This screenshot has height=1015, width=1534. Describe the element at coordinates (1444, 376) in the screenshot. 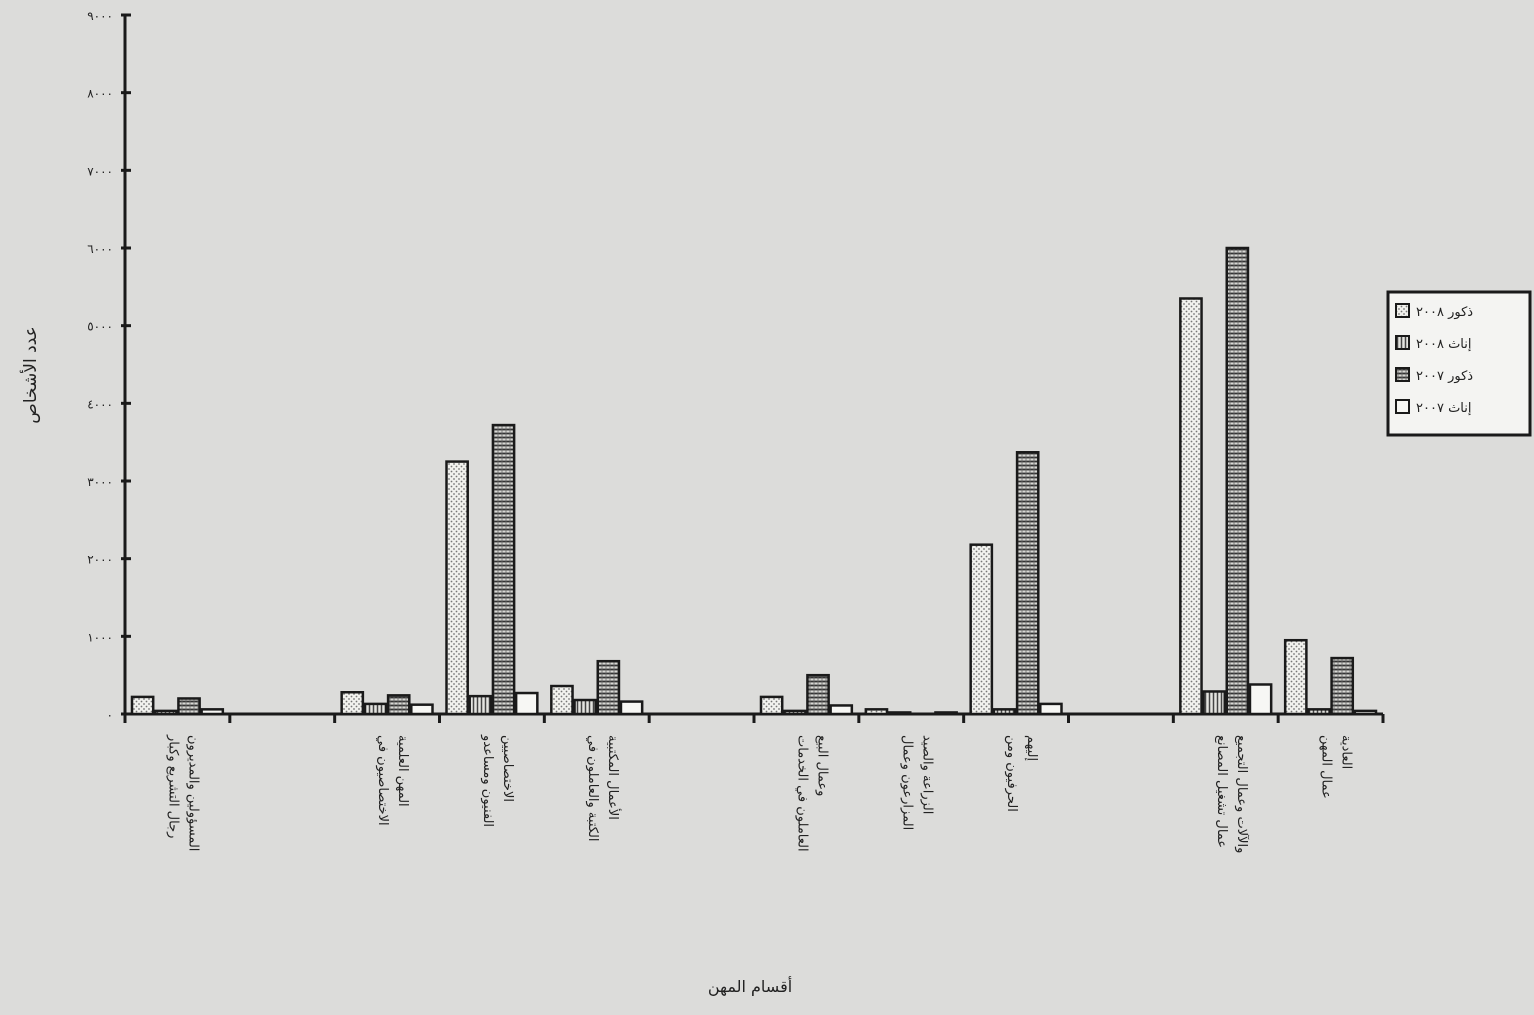

I see `legend-label: ذكور ٢٠٠٧` at that location.